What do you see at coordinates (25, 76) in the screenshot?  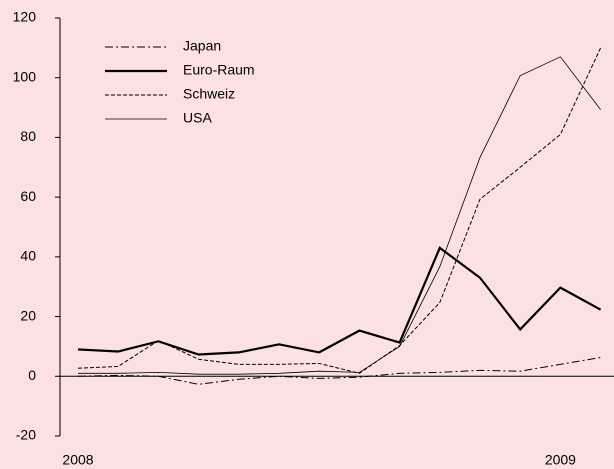 I see `y-tick-label: 100` at bounding box center [25, 76].